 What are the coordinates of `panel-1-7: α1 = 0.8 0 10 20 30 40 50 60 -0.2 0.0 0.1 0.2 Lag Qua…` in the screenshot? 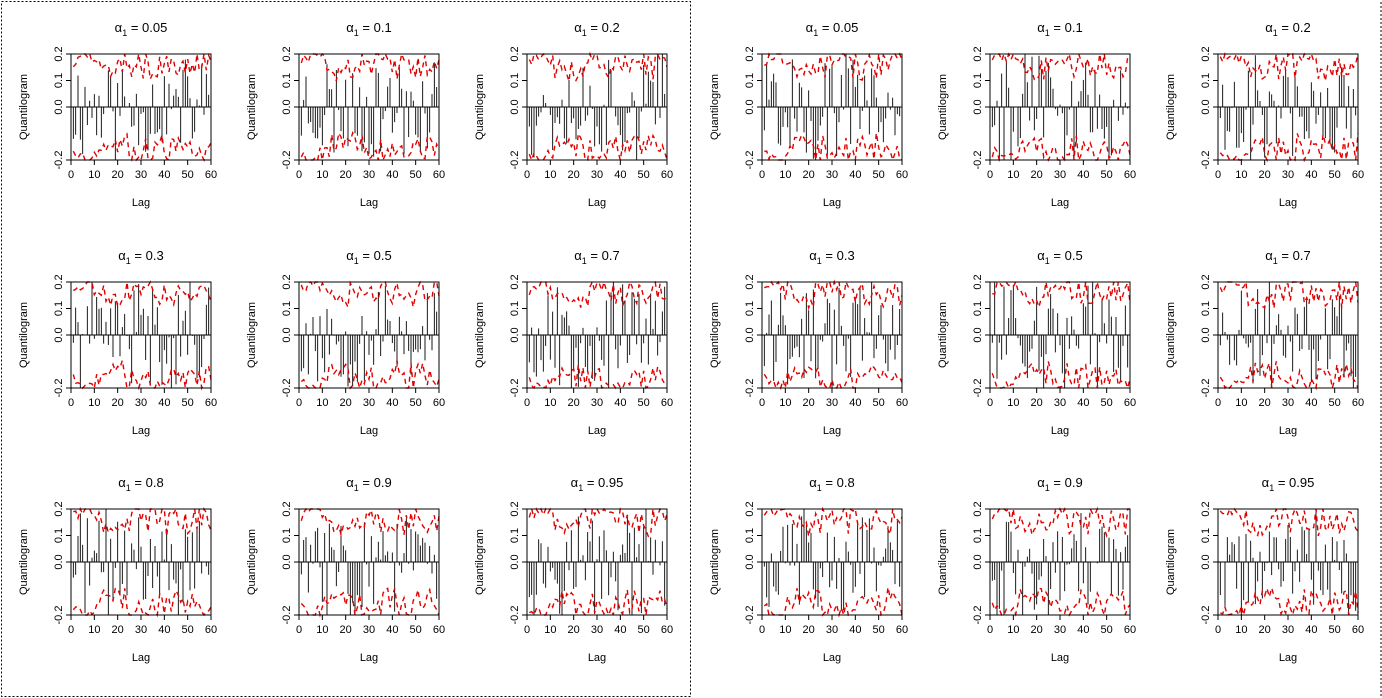 It's located at (117, 569).